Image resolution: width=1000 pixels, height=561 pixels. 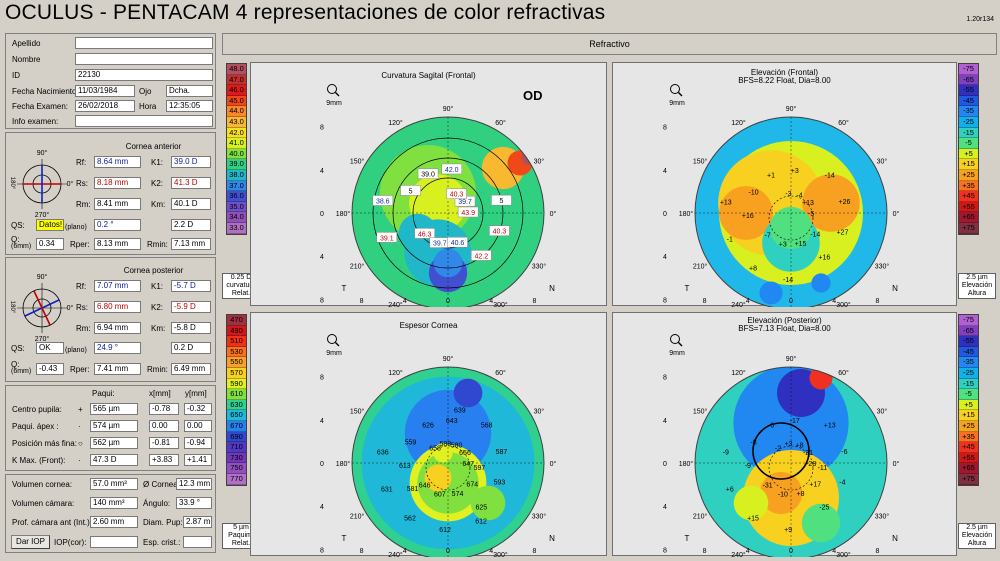 I want to click on scale-footer-line: 0.25 D, so click(x=241, y=277).